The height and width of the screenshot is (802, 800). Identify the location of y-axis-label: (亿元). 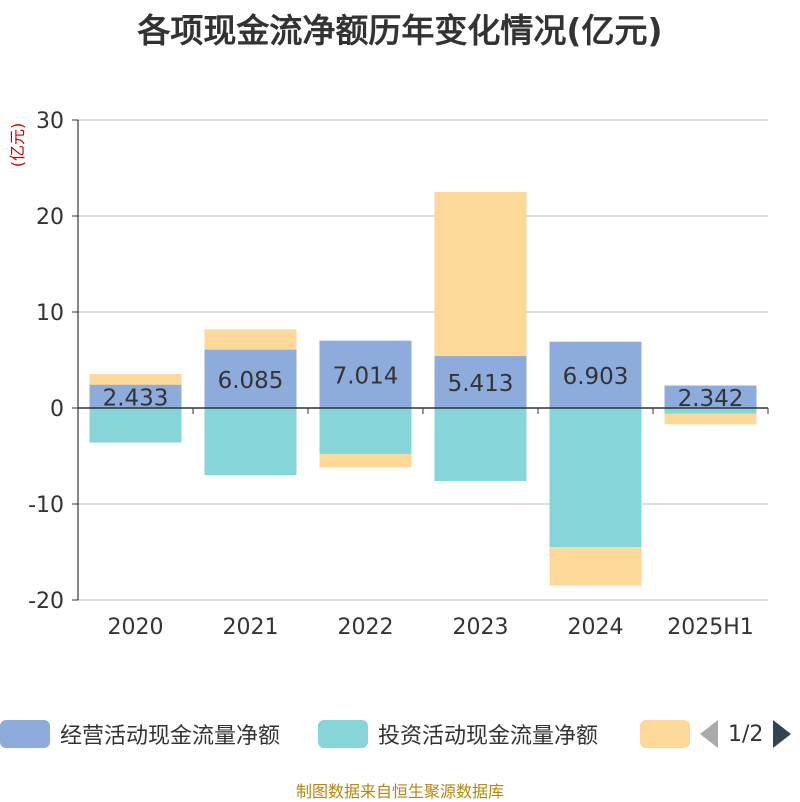
(17, 145).